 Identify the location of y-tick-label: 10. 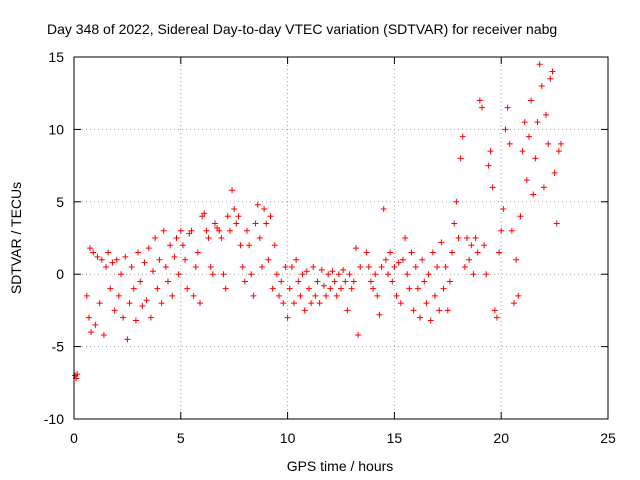
(56, 129).